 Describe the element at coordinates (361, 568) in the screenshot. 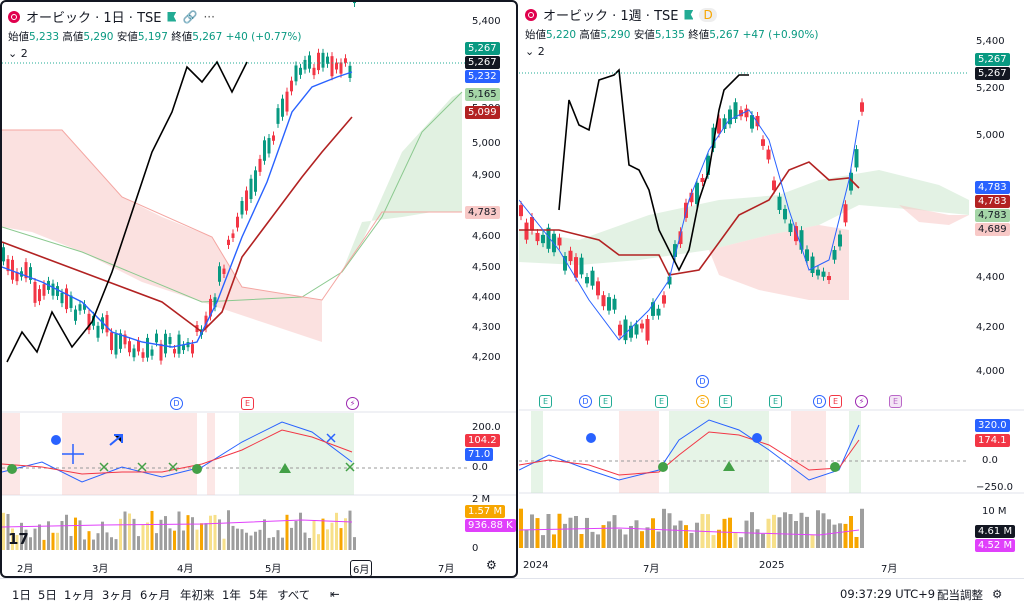

I see `time-axis-label: 6月` at that location.